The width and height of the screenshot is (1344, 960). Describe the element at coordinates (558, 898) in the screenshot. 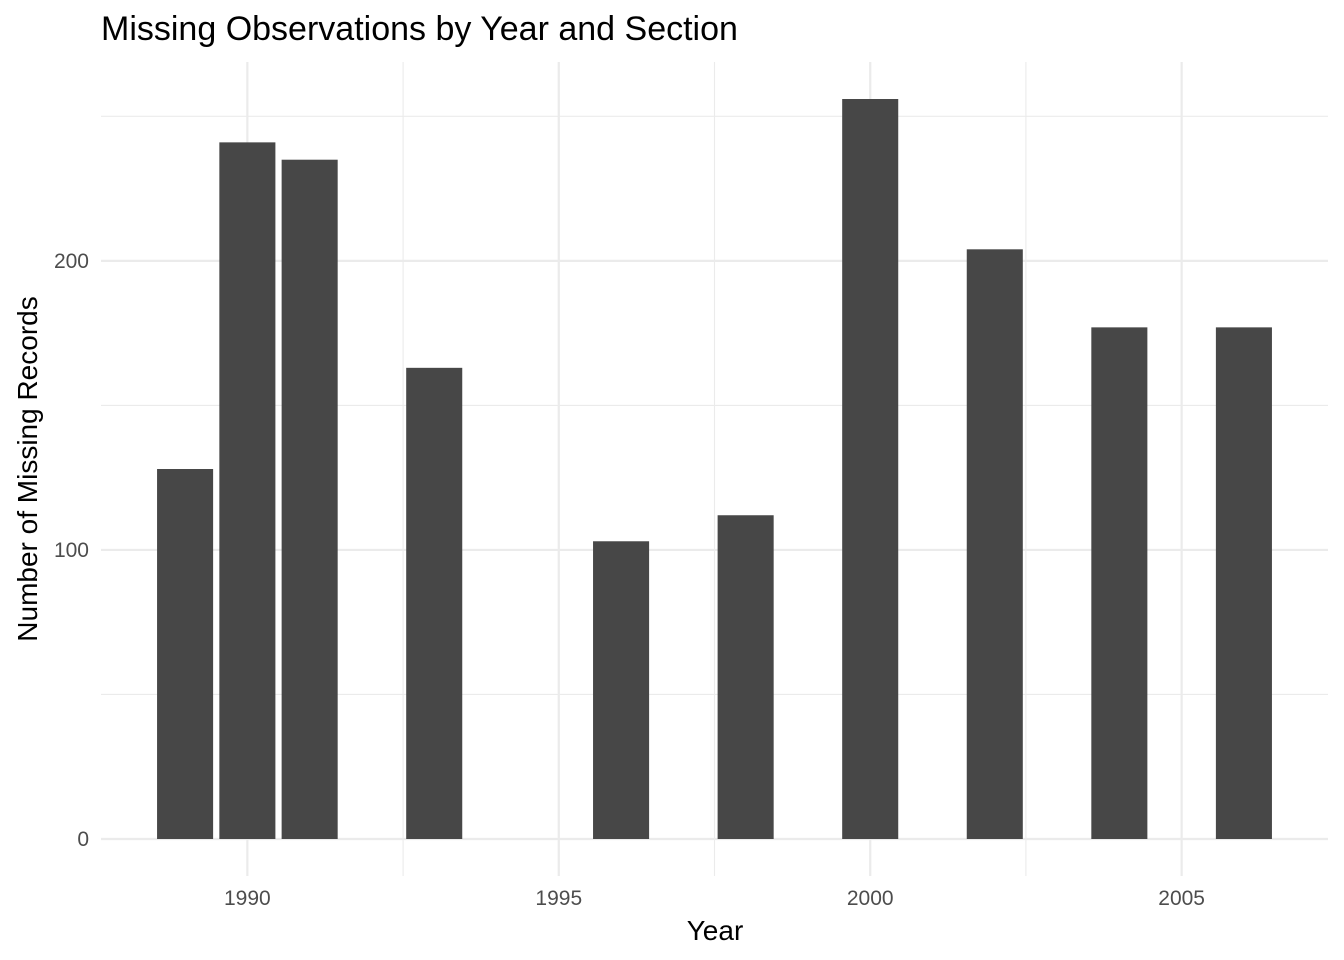

I see `x-tick-label: 1995` at that location.